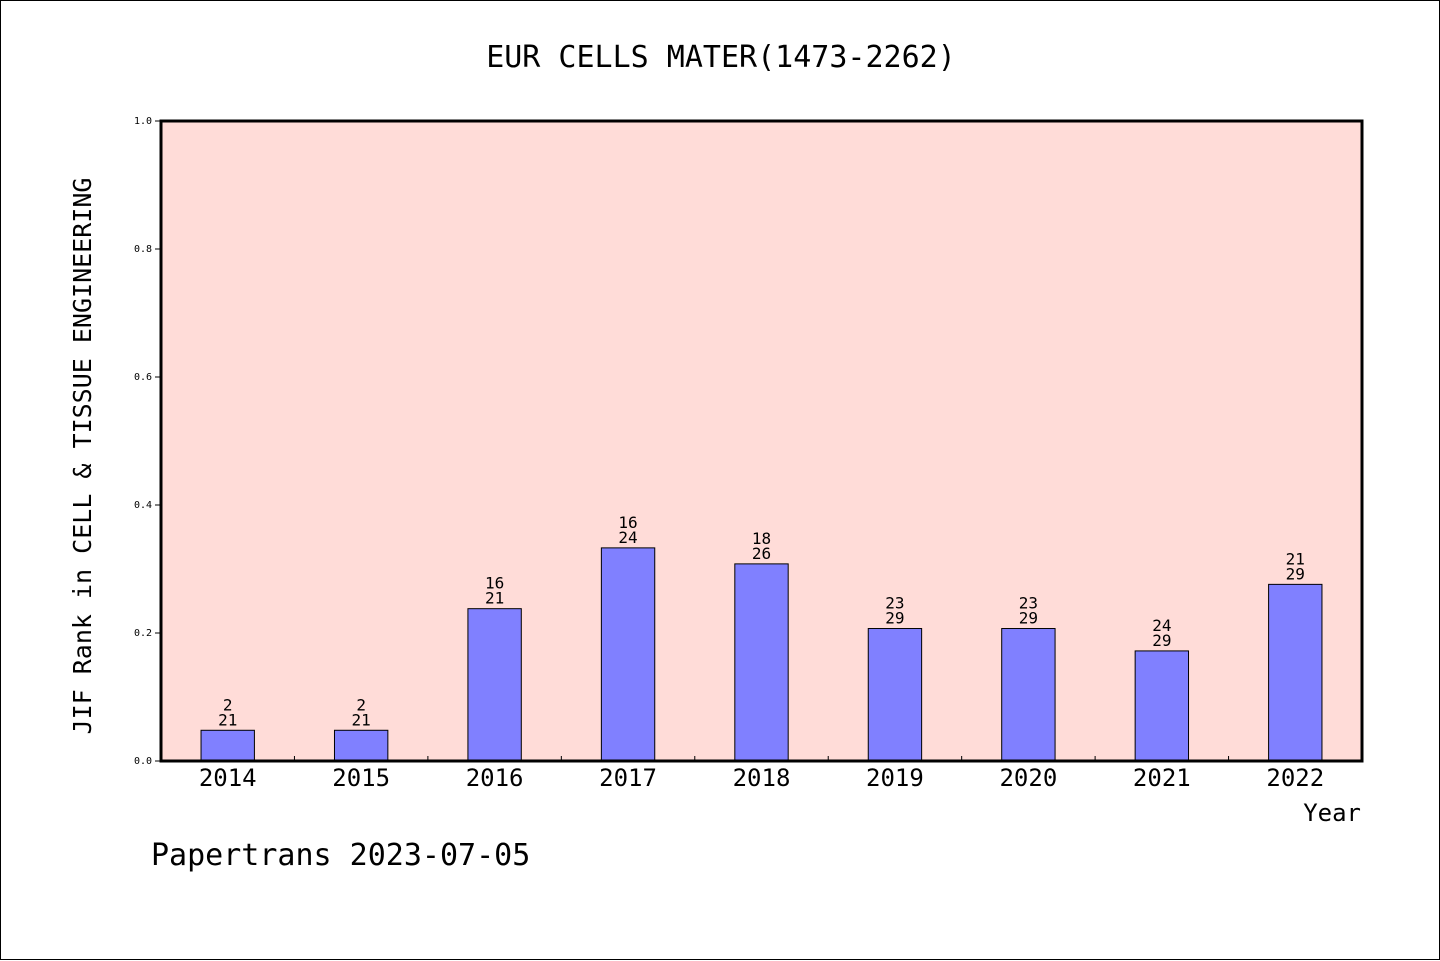 This screenshot has width=1440, height=961. What do you see at coordinates (143, 121) in the screenshot?
I see `y-tick-label: 1.0` at bounding box center [143, 121].